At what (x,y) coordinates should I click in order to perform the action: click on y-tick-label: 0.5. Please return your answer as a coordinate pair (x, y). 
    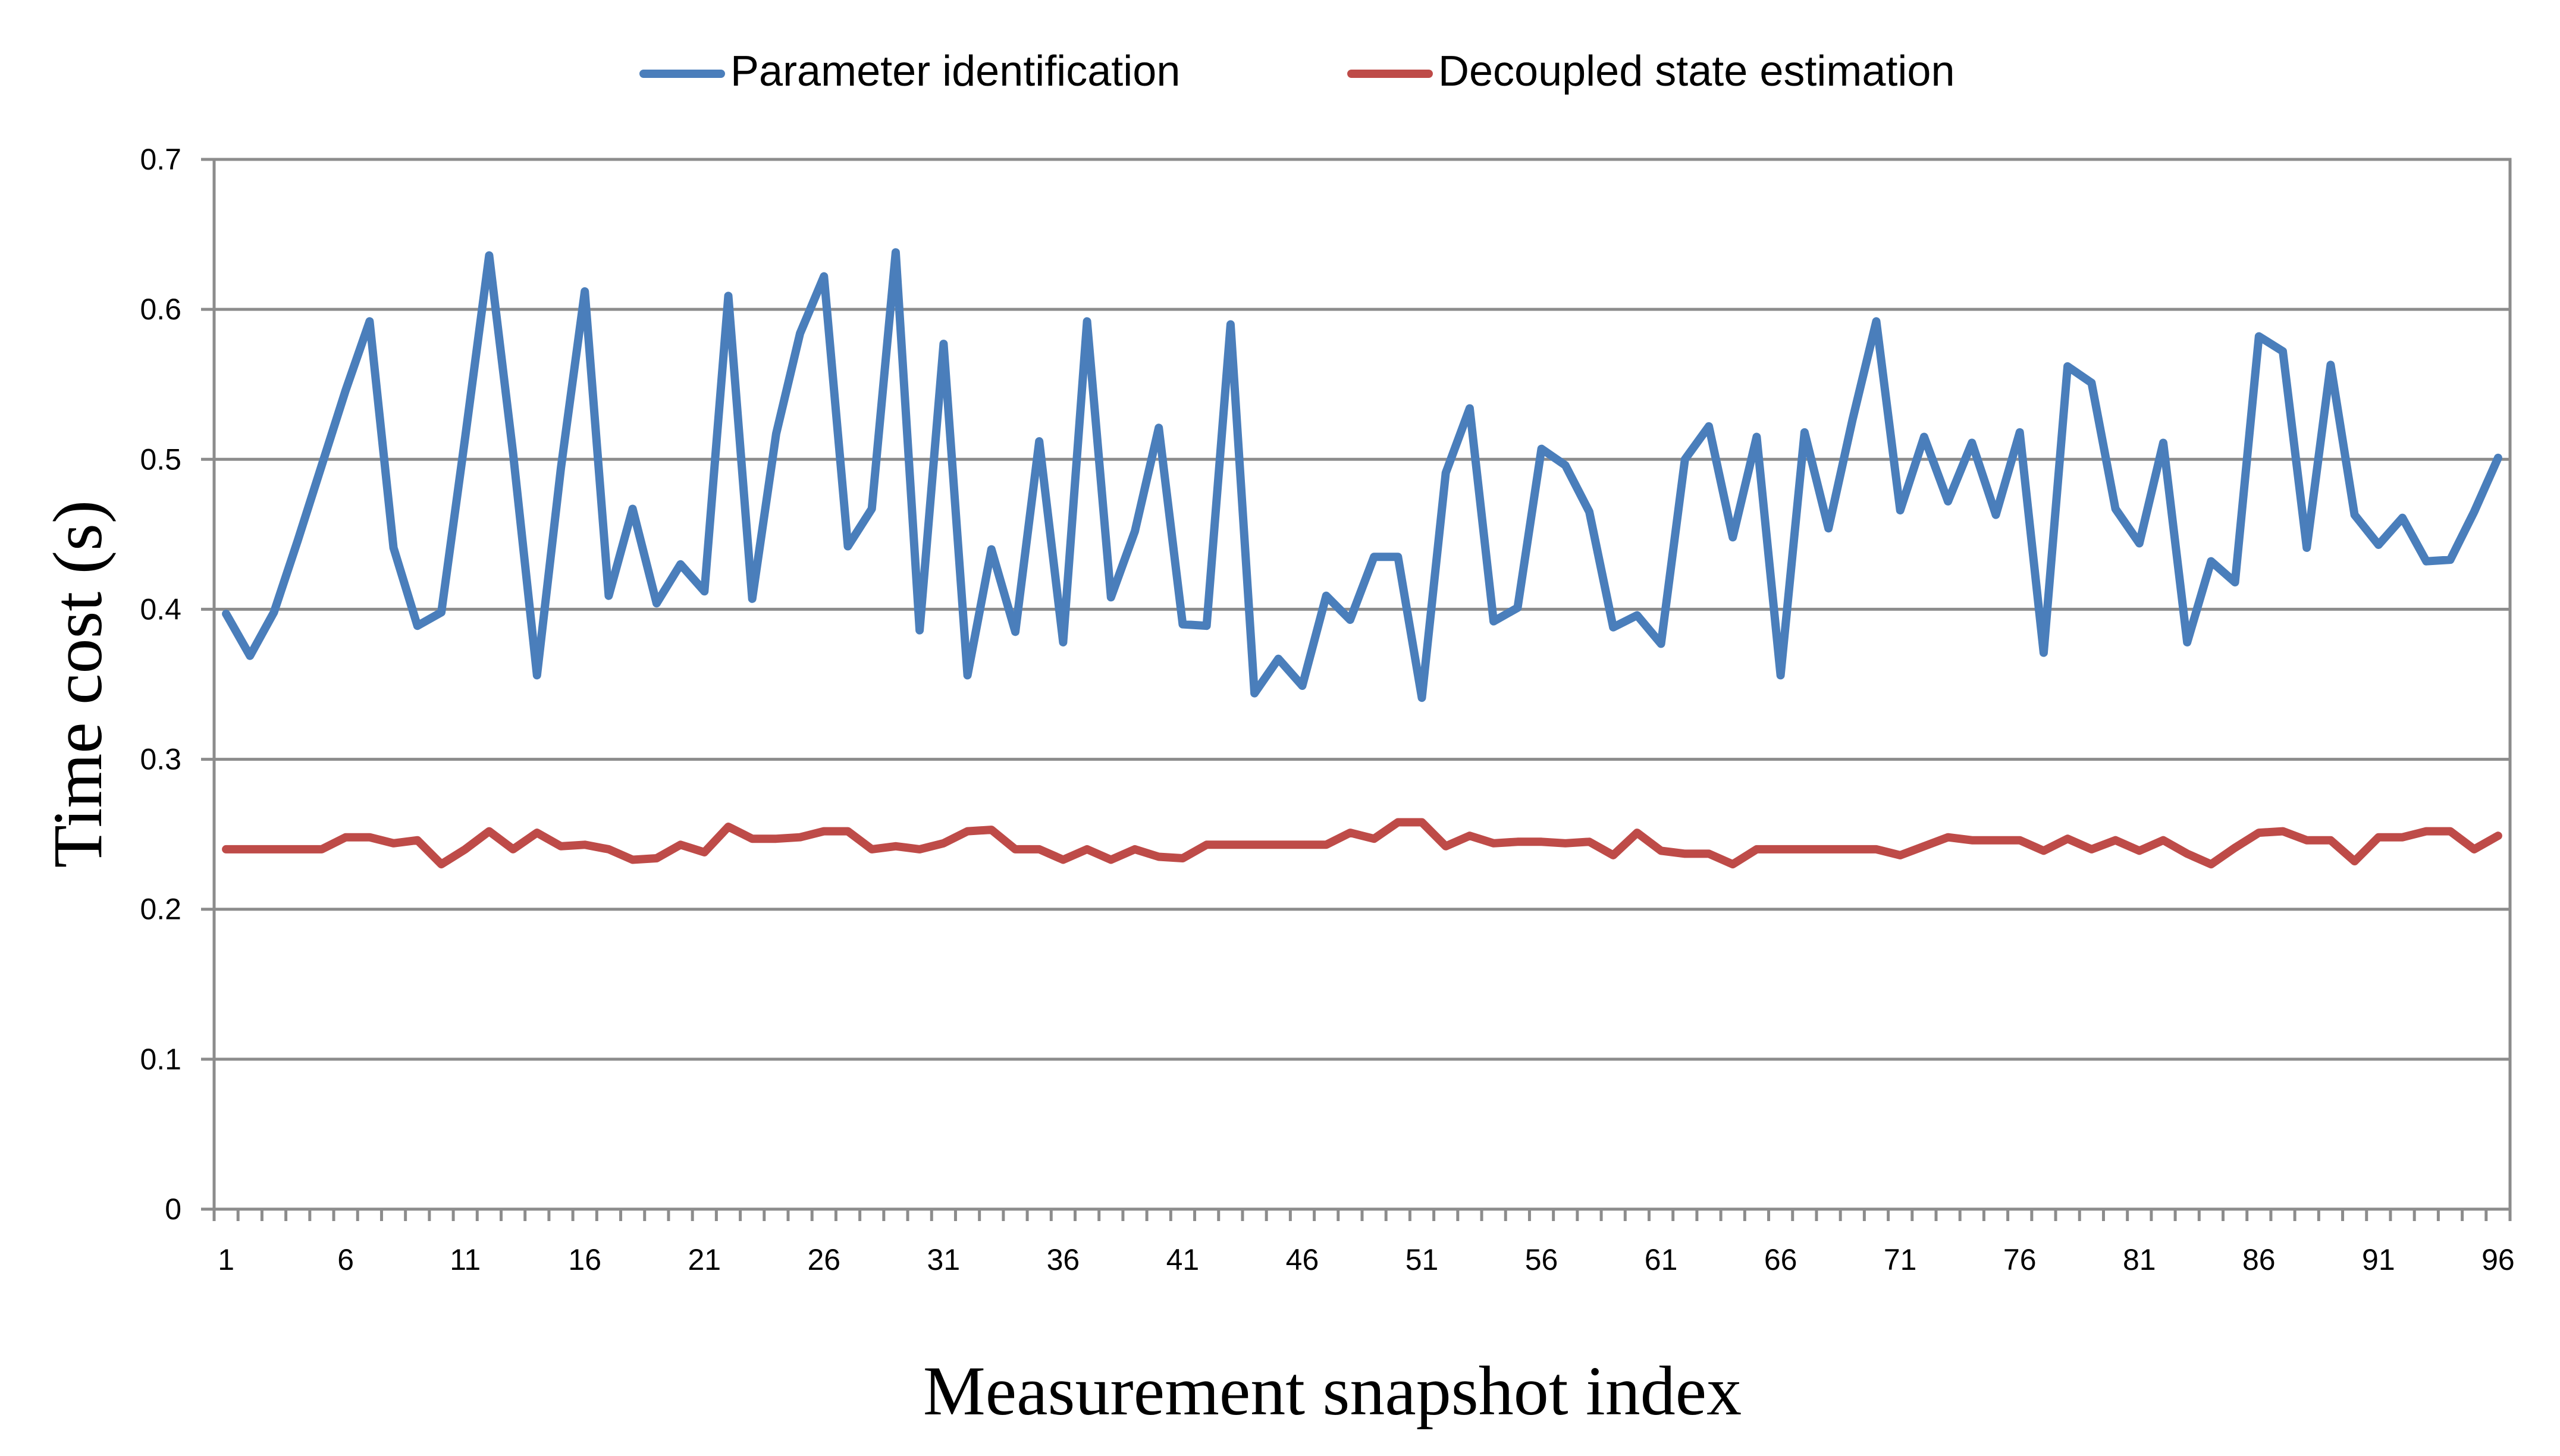
    Looking at the image, I should click on (160, 460).